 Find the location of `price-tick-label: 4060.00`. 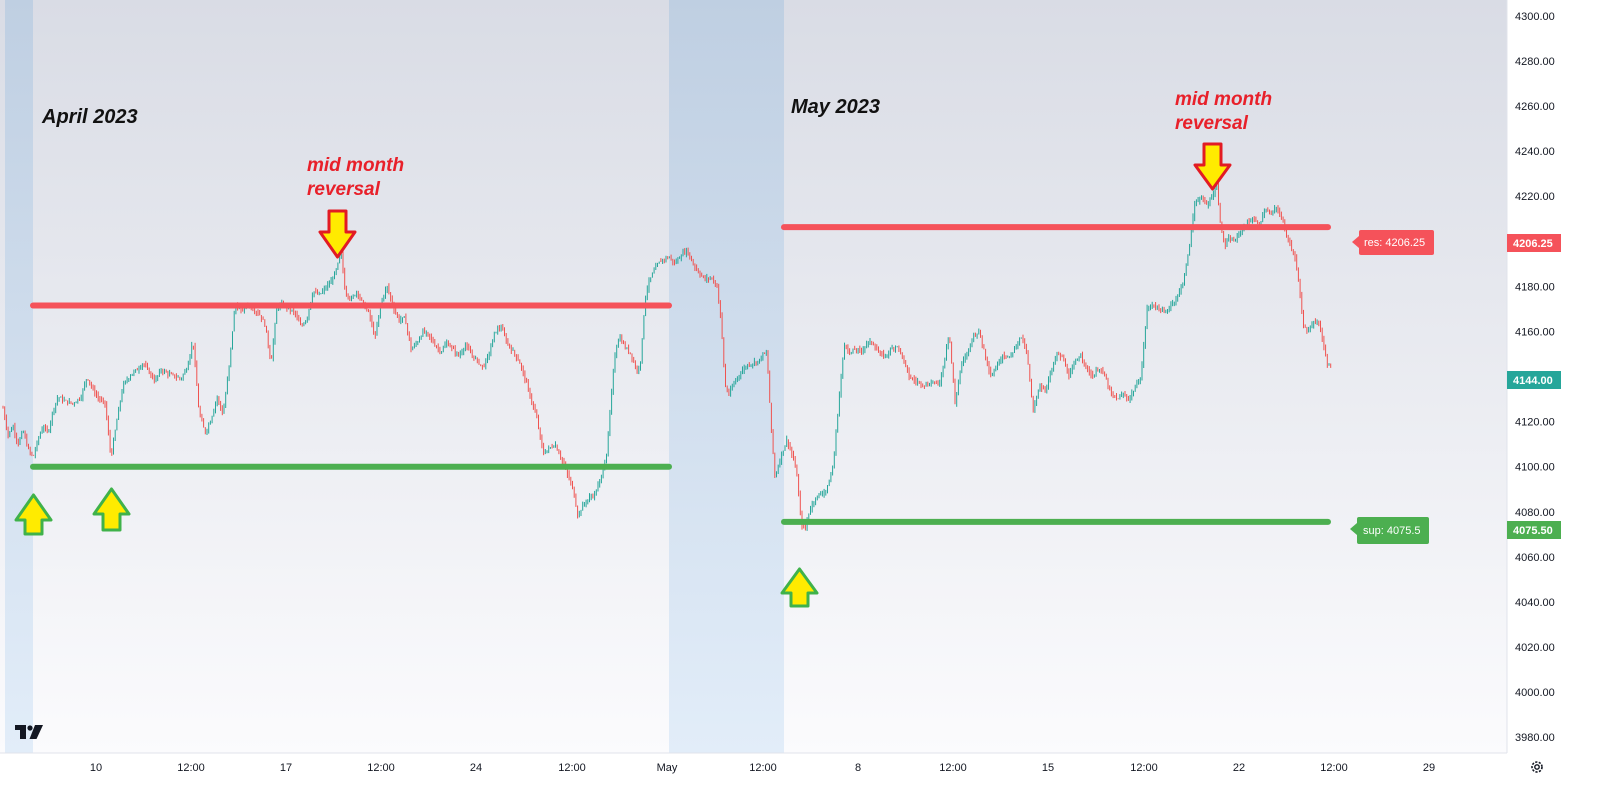

price-tick-label: 4060.00 is located at coordinates (1535, 558).